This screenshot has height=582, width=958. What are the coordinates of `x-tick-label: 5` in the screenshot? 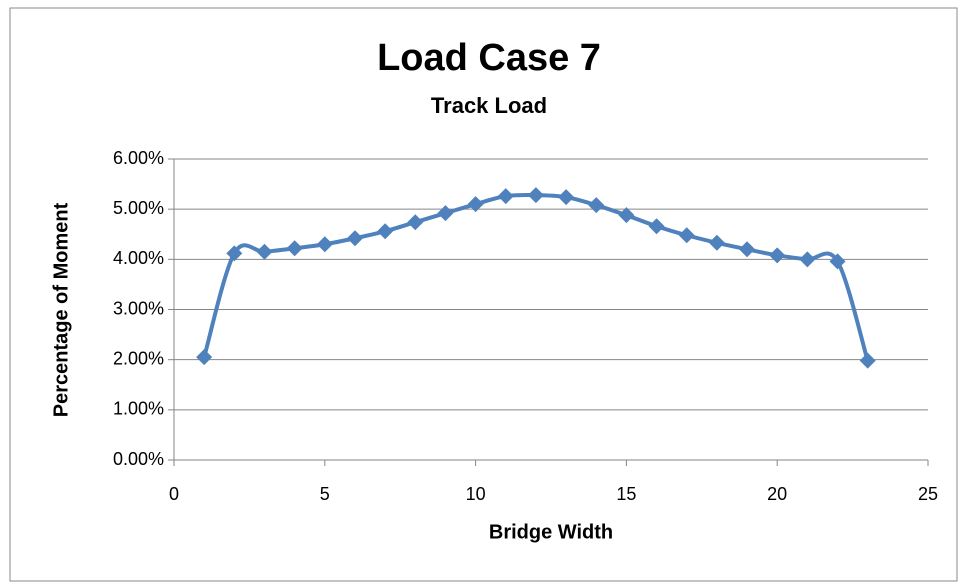 It's located at (325, 494).